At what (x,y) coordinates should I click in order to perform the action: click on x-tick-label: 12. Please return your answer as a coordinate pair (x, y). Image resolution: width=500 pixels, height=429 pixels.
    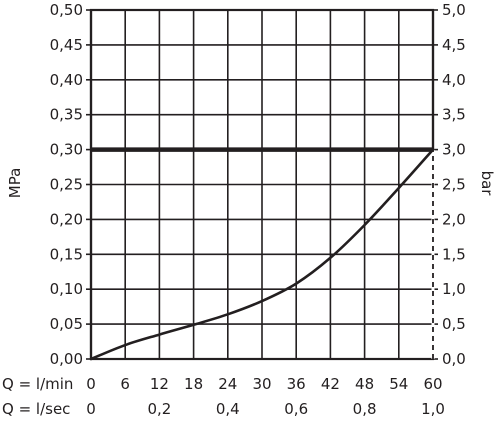
    Looking at the image, I should click on (159, 384).